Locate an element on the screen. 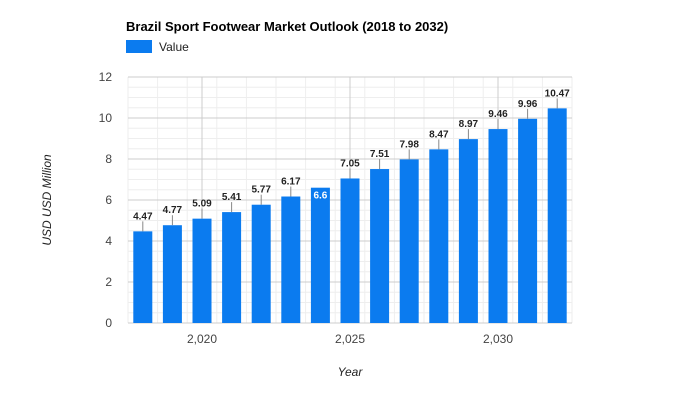  x-axis-ticks: 2,020 2,025 2,030 is located at coordinates (350, 339).